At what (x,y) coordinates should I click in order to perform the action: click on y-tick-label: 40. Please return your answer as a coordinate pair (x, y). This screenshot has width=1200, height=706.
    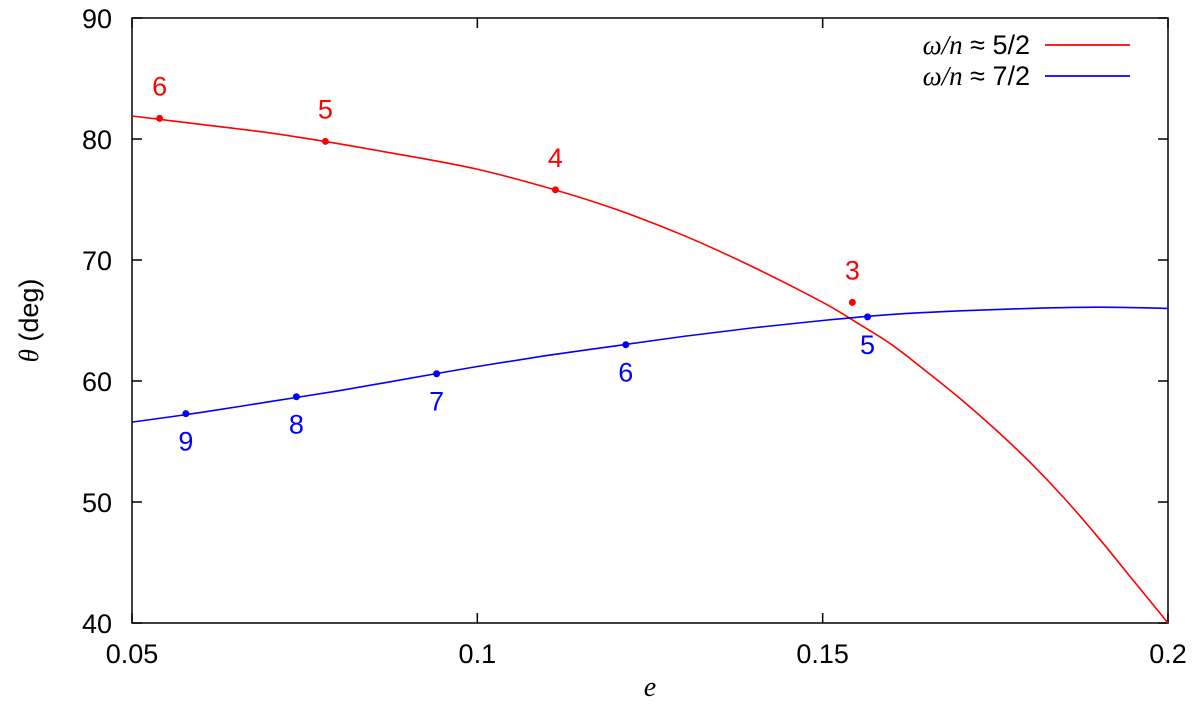
    Looking at the image, I should click on (97, 624).